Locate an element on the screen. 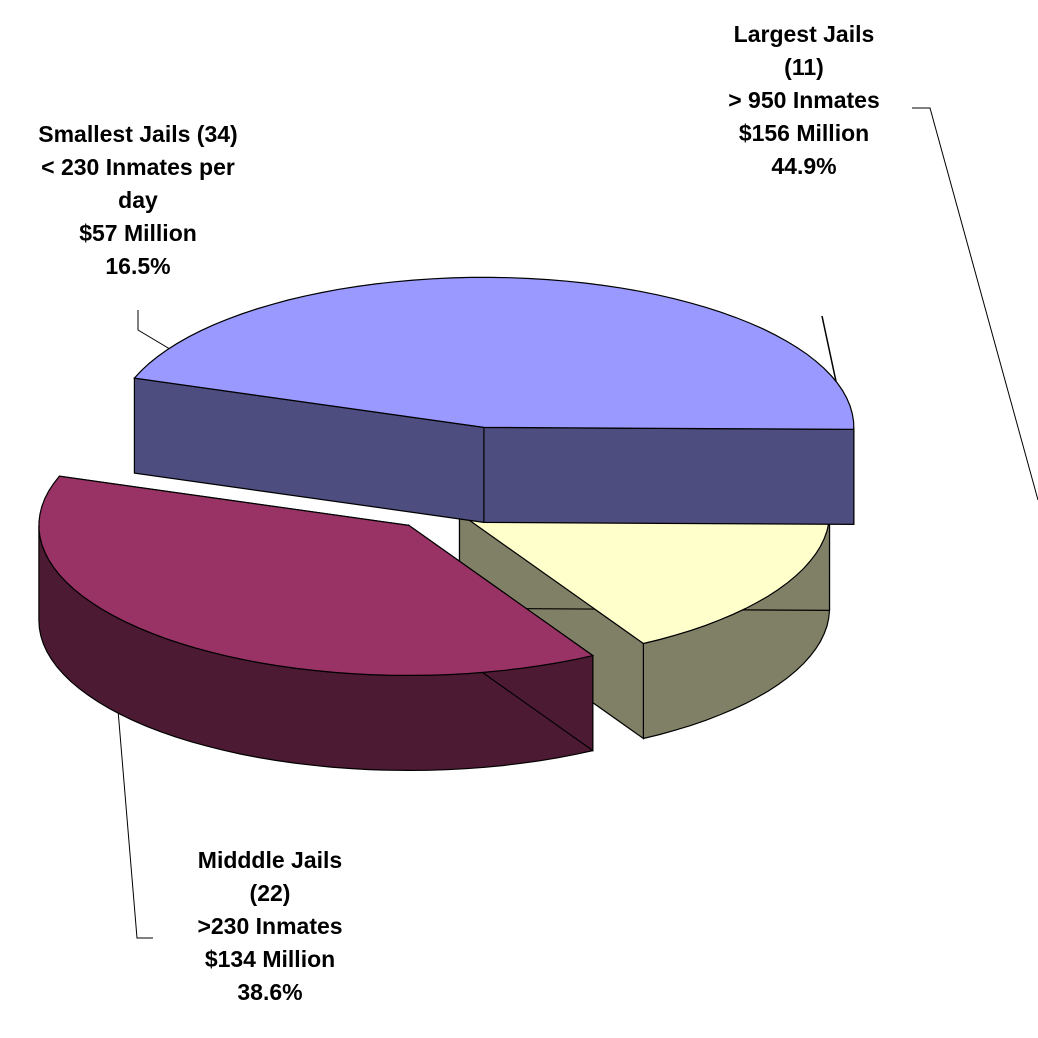 The height and width of the screenshot is (1038, 1038). slice-label-line: $156 Million is located at coordinates (804, 133).